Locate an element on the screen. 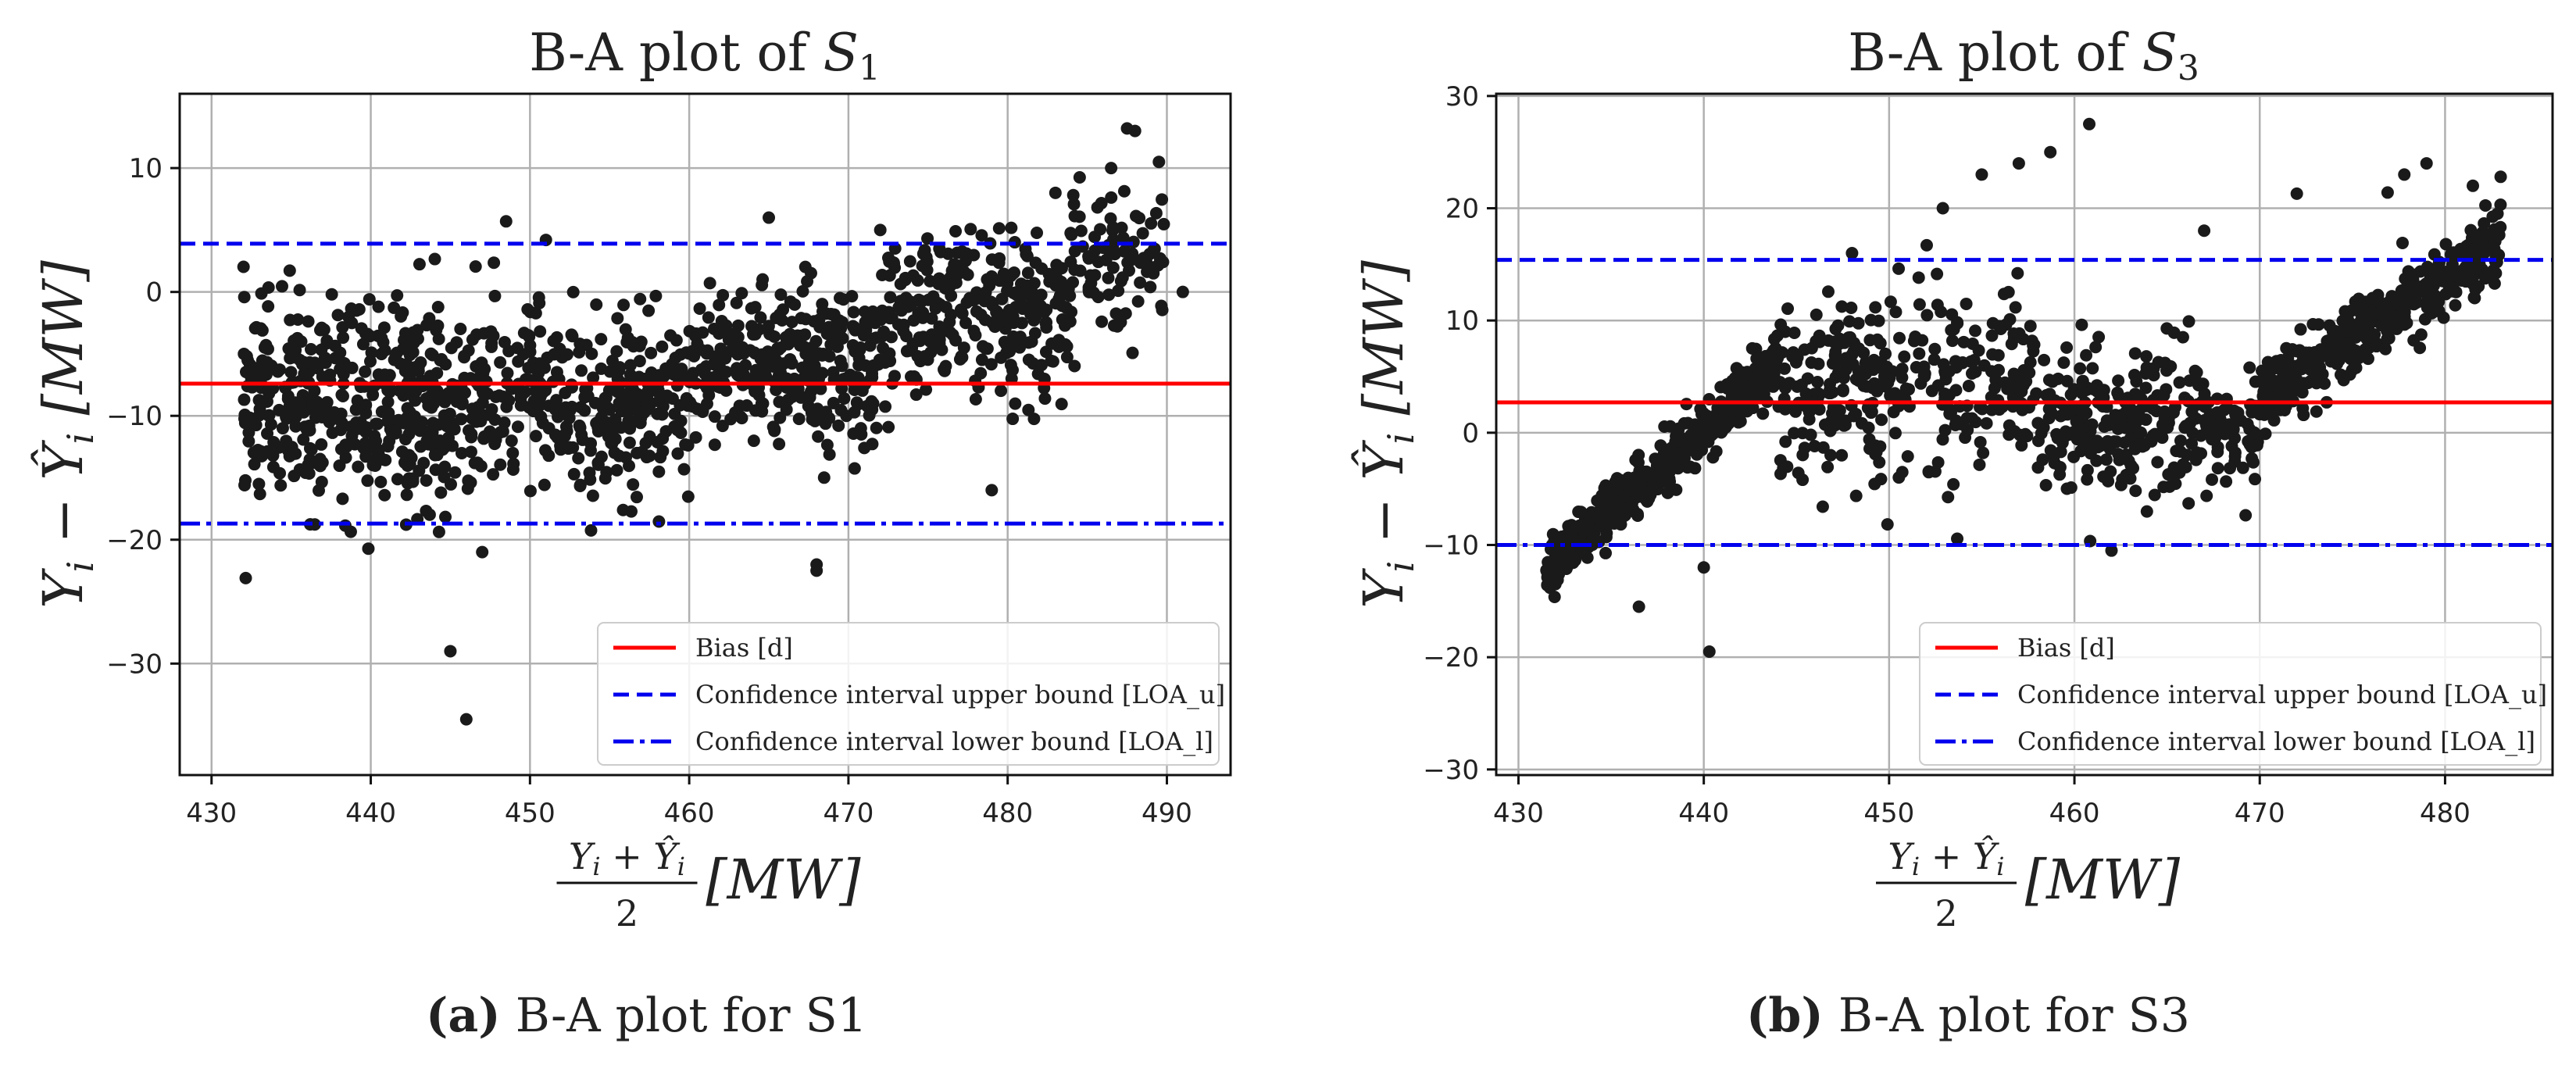 The height and width of the screenshot is (1079, 2576). y-tick-label: 10 is located at coordinates (1462, 321).